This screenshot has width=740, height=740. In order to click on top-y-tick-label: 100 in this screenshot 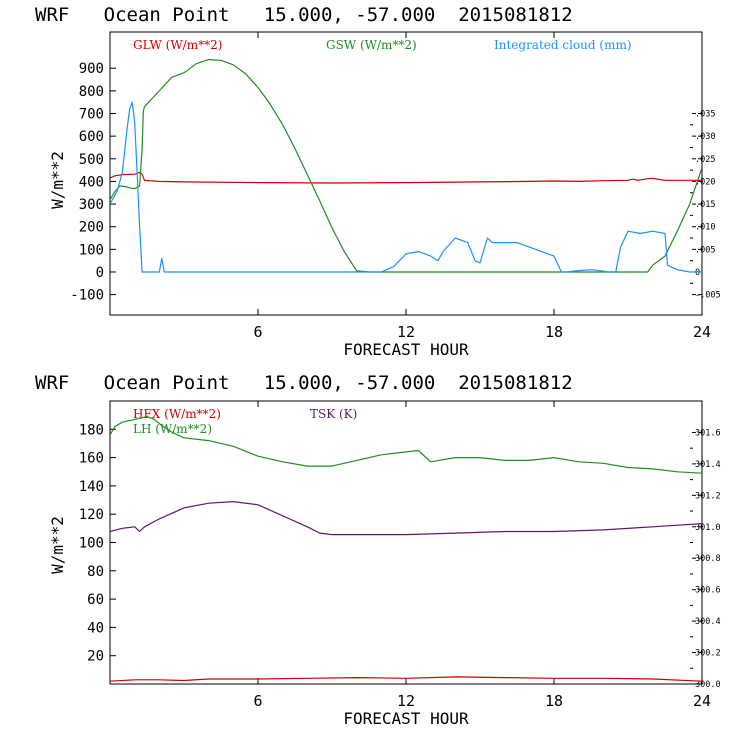, I will do `click(91, 250)`.